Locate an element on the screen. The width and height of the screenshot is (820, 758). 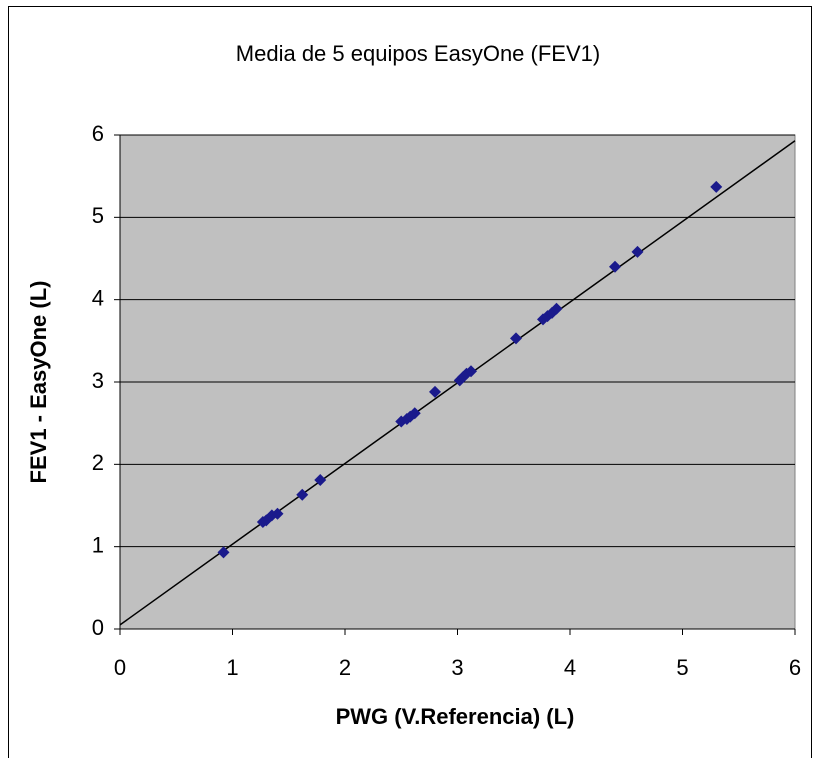
x-tick-label: 0 is located at coordinates (120, 667).